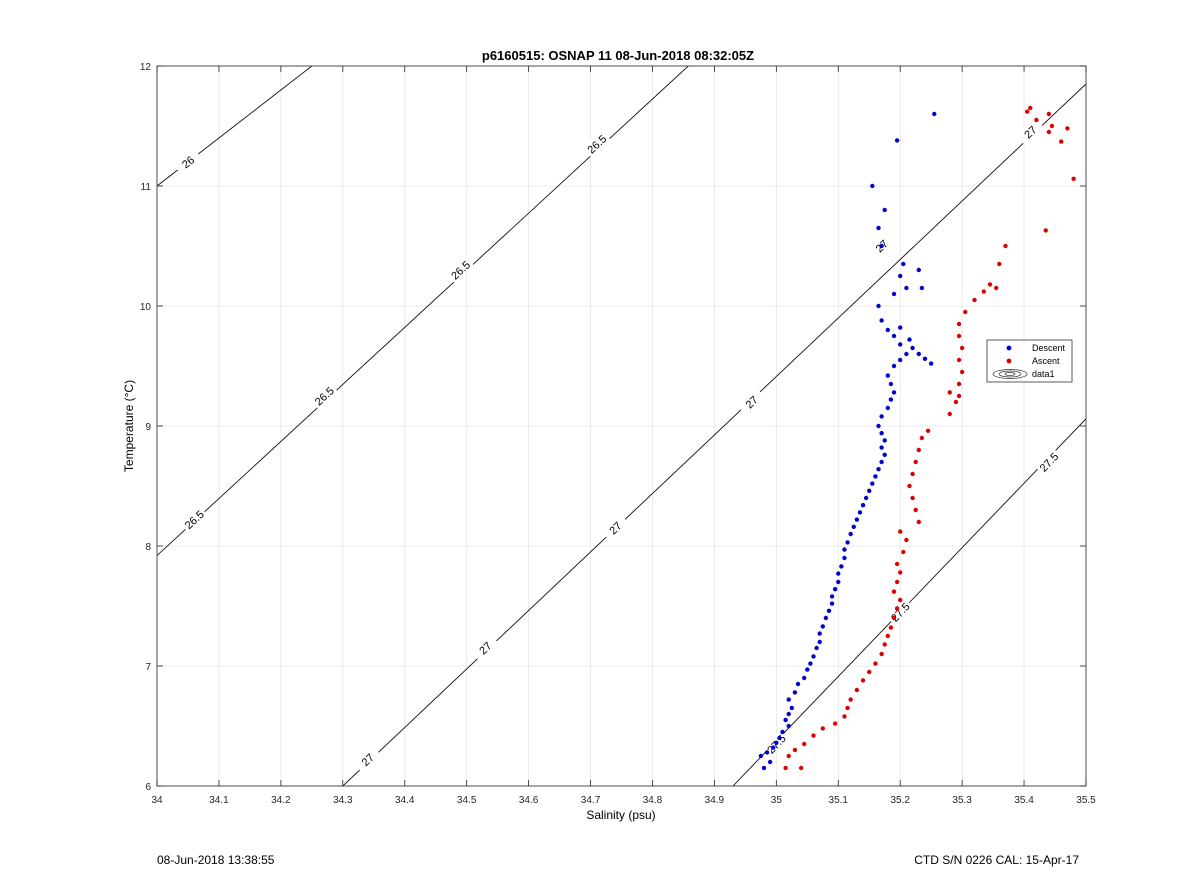 Image resolution: width=1200 pixels, height=885 pixels. I want to click on legend-marker-descent, so click(1009, 348).